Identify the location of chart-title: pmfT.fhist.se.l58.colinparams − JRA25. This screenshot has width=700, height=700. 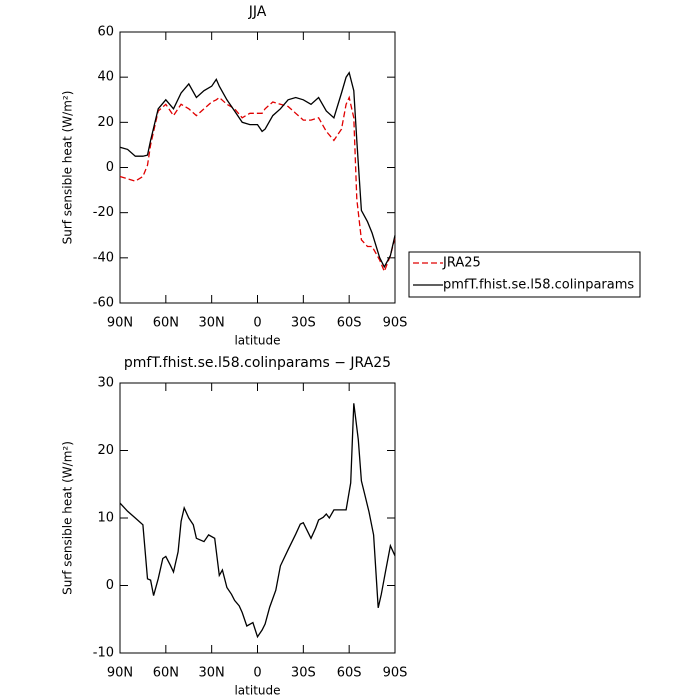
(257, 363).